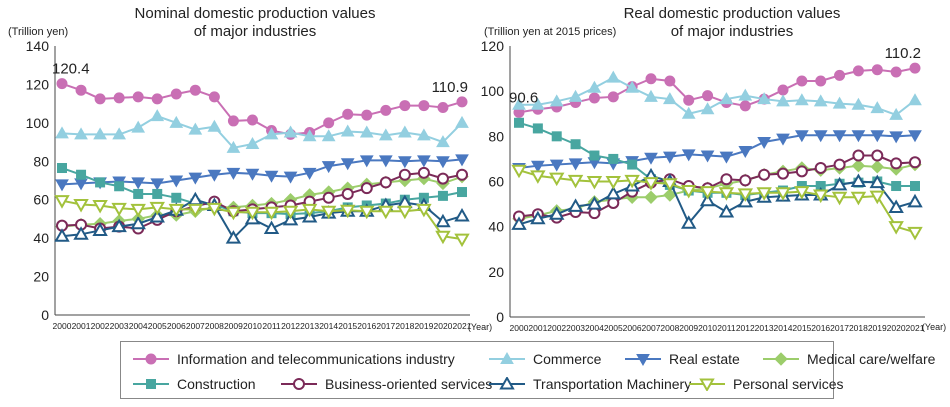 Image resolution: width=950 pixels, height=407 pixels. What do you see at coordinates (262, 172) in the screenshot?
I see `series-line-realestate` at bounding box center [262, 172].